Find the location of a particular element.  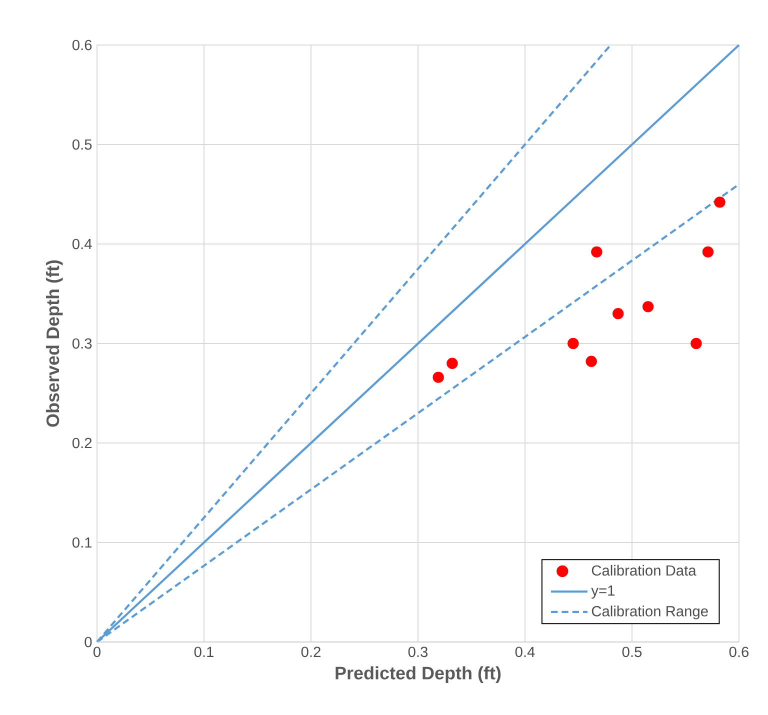

x-tick-label: 0.3 is located at coordinates (418, 652).